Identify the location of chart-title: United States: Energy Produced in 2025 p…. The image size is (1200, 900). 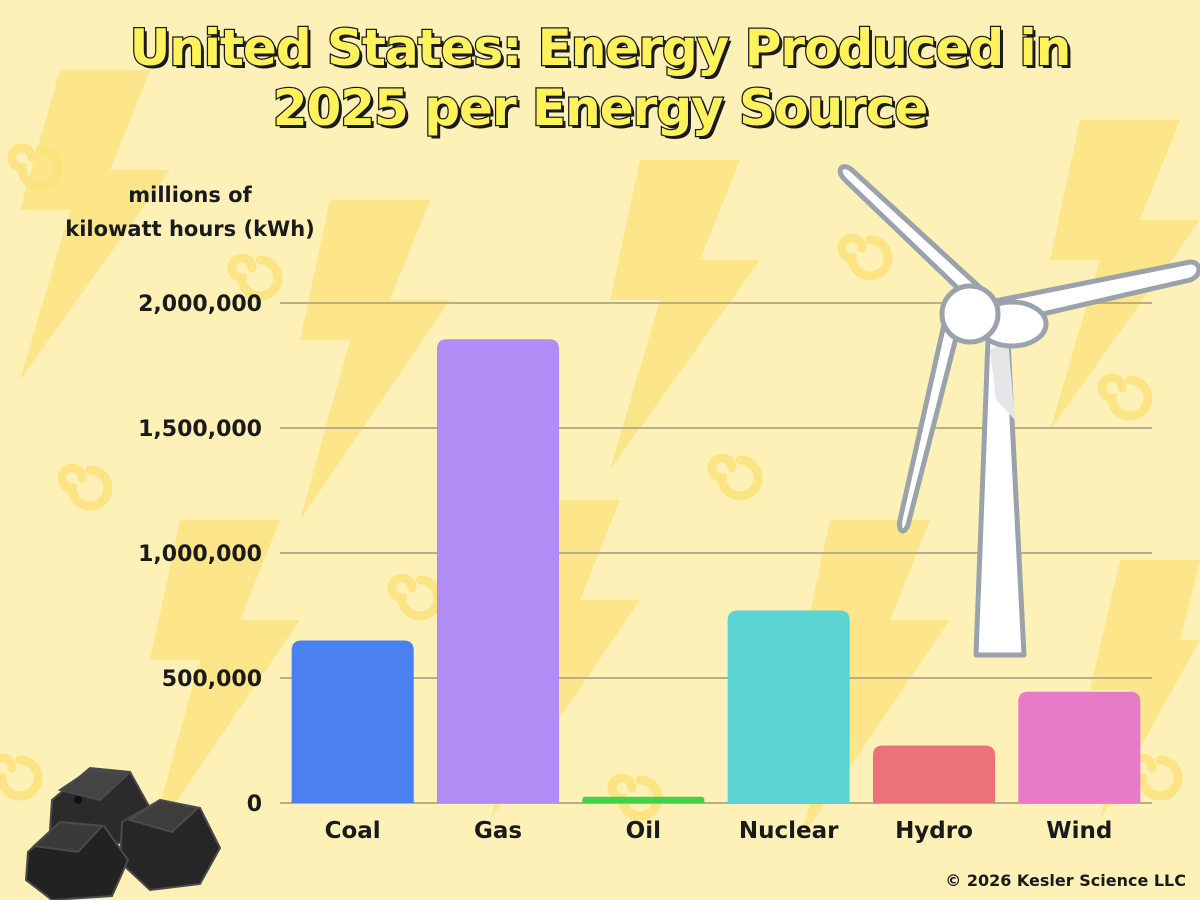
(600, 78).